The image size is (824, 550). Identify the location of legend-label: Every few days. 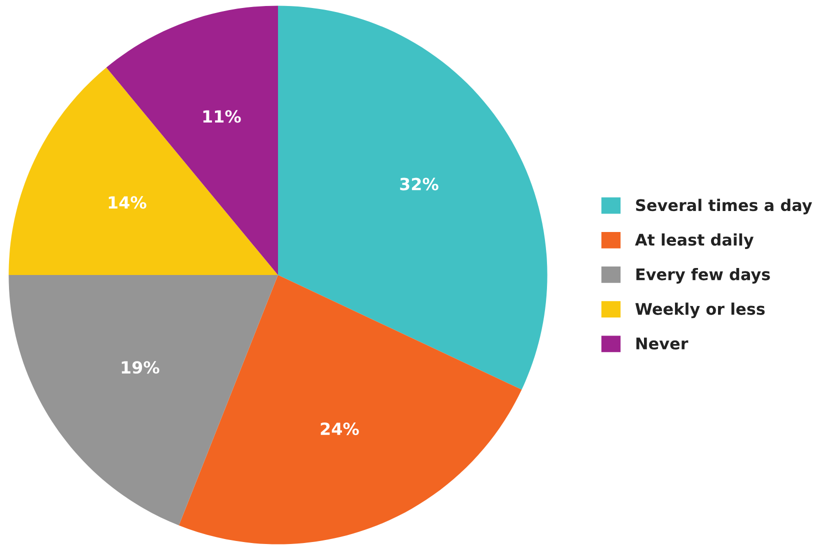
(703, 276).